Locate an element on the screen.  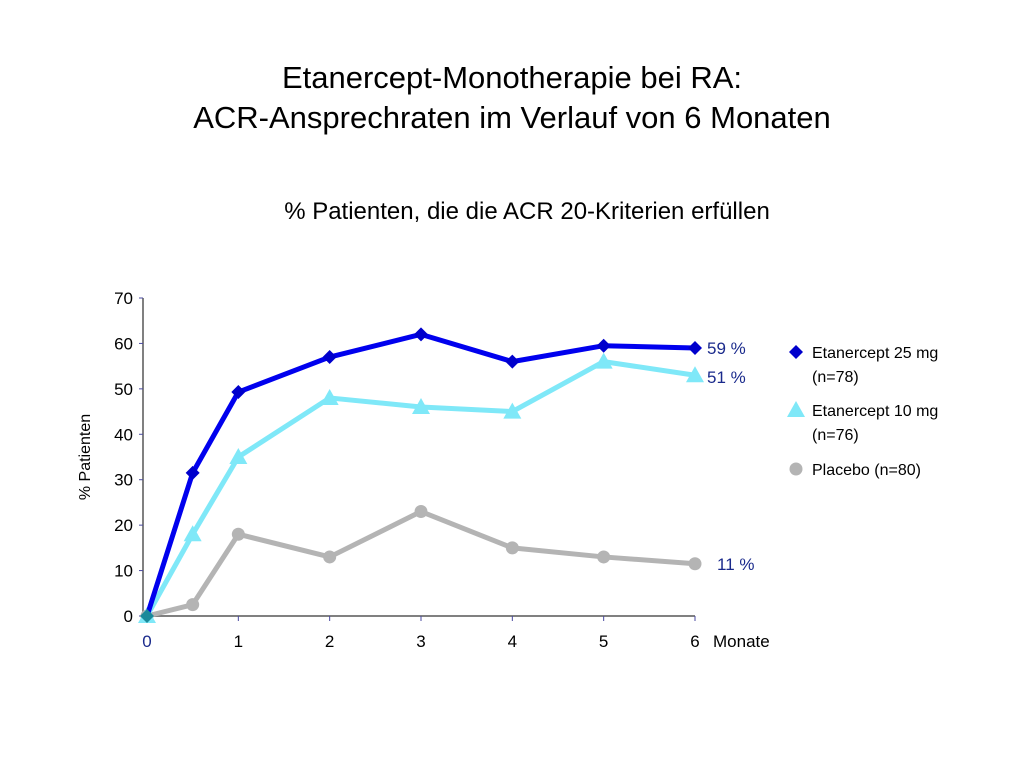
x-tick-label: 1 is located at coordinates (238, 641).